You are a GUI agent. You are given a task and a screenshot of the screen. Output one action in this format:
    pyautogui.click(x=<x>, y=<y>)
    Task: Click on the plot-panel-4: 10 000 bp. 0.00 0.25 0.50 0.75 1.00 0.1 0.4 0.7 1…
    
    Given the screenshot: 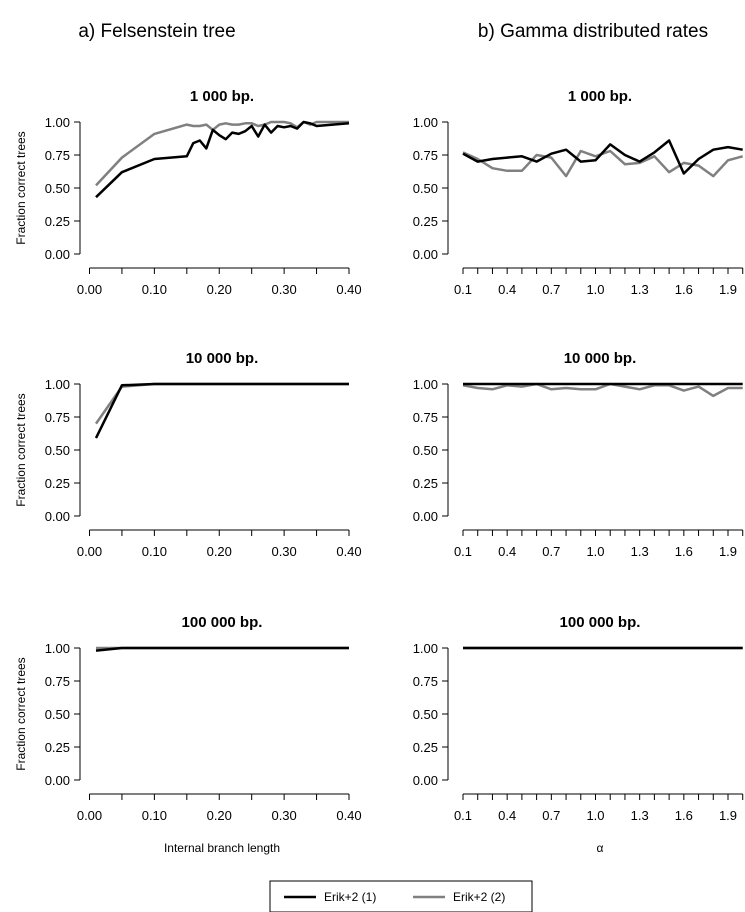 What is the action you would take?
    pyautogui.click(x=578, y=454)
    